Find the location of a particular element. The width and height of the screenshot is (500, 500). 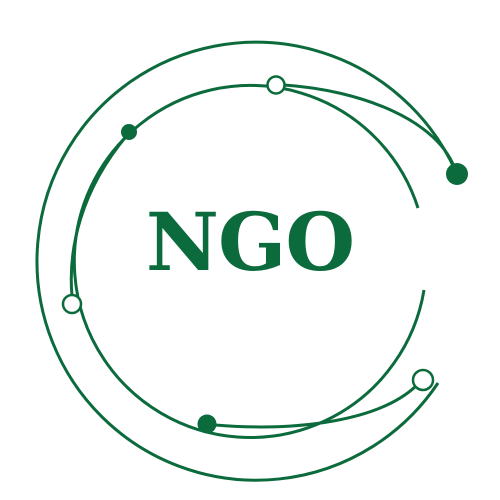

left-solid-node is located at coordinates (129, 132).